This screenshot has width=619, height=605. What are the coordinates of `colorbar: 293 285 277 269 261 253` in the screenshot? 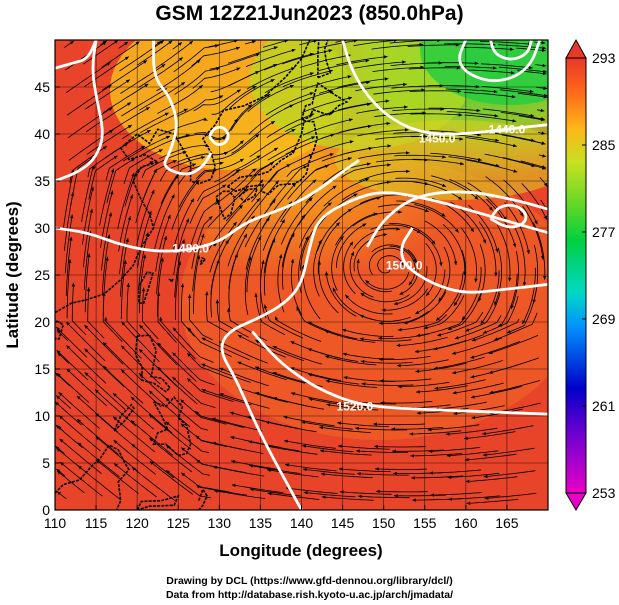 It's located at (590, 274).